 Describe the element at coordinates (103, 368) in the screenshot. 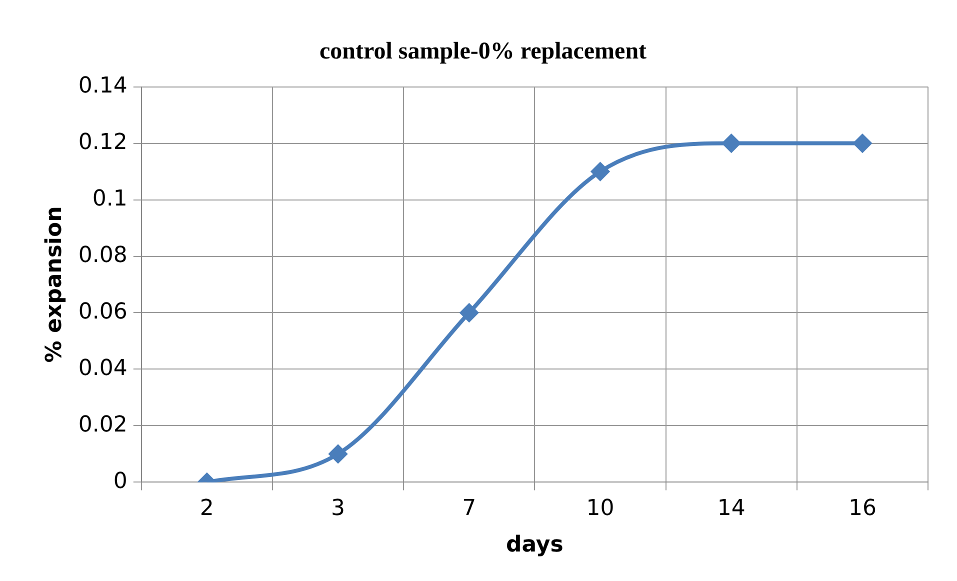

I see `y-tick-label: 0.04` at that location.